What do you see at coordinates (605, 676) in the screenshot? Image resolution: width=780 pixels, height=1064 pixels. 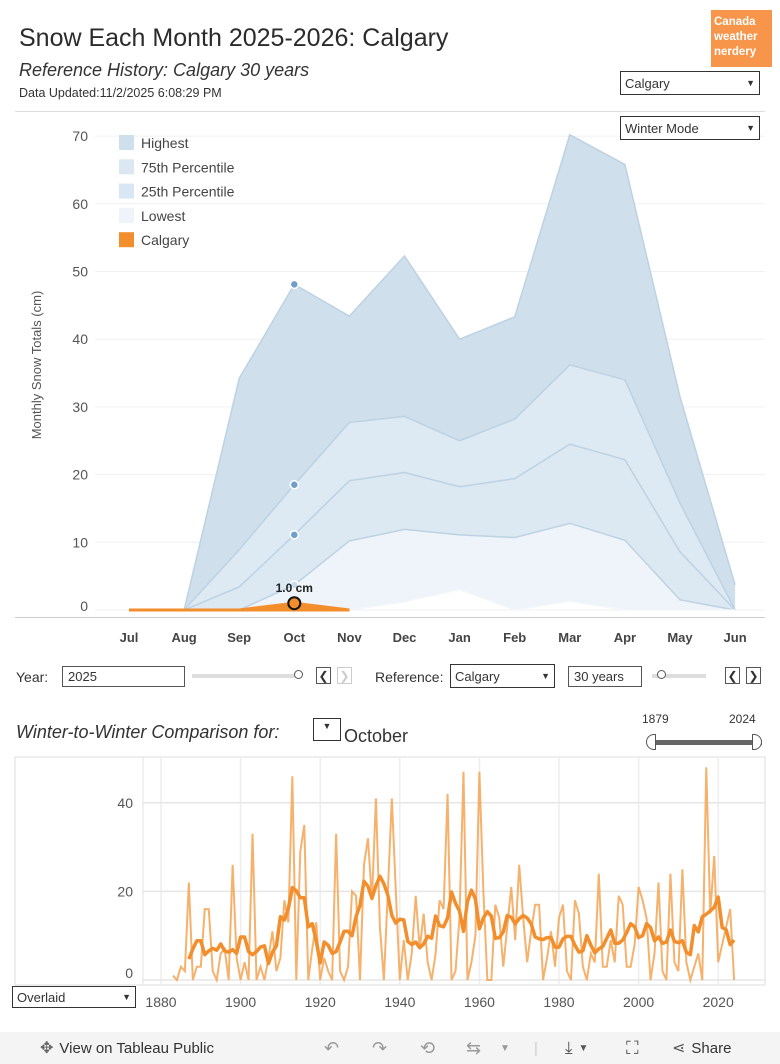 I see `span-input: 30 years` at bounding box center [605, 676].